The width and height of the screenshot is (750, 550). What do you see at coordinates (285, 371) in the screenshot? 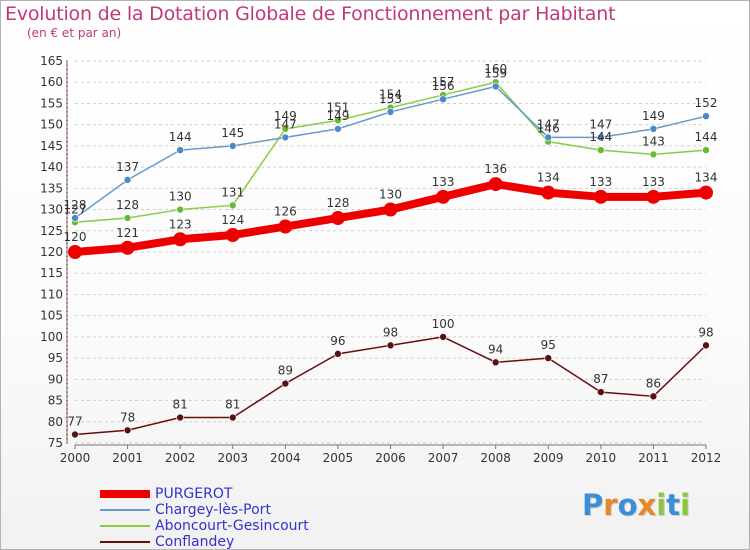
I see `data-label-conflandey: 89` at bounding box center [285, 371].